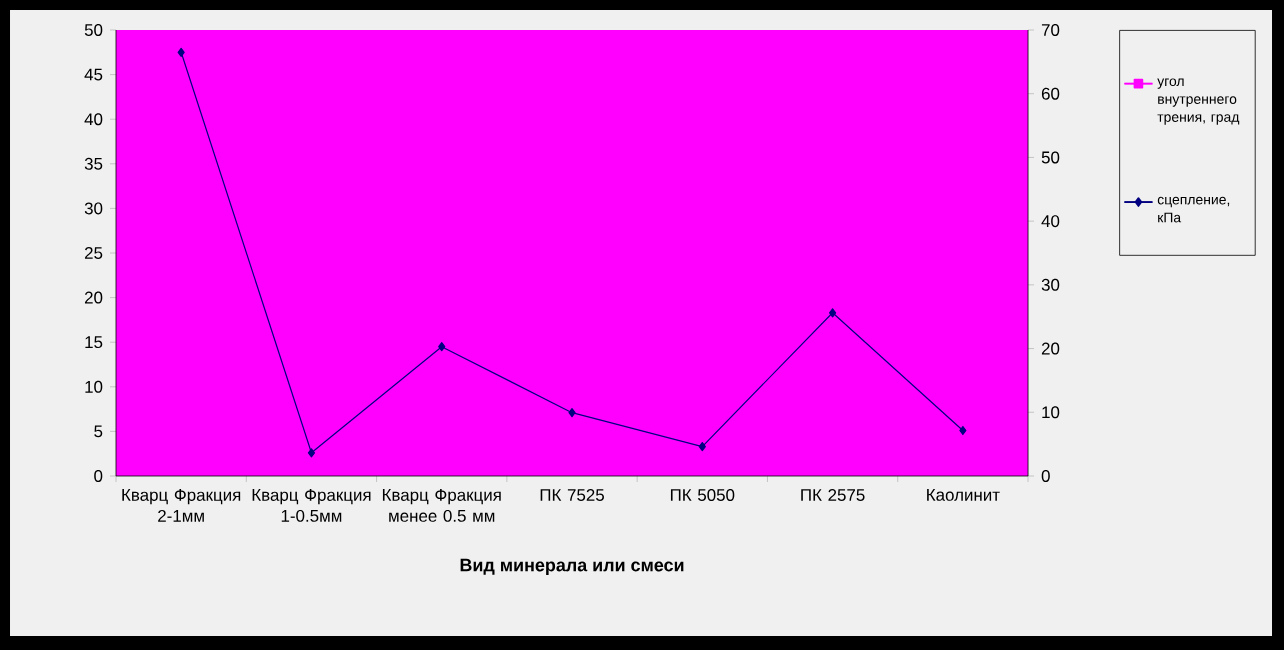 The width and height of the screenshot is (1284, 650). I want to click on y-tick-label: 10, so click(94, 386).